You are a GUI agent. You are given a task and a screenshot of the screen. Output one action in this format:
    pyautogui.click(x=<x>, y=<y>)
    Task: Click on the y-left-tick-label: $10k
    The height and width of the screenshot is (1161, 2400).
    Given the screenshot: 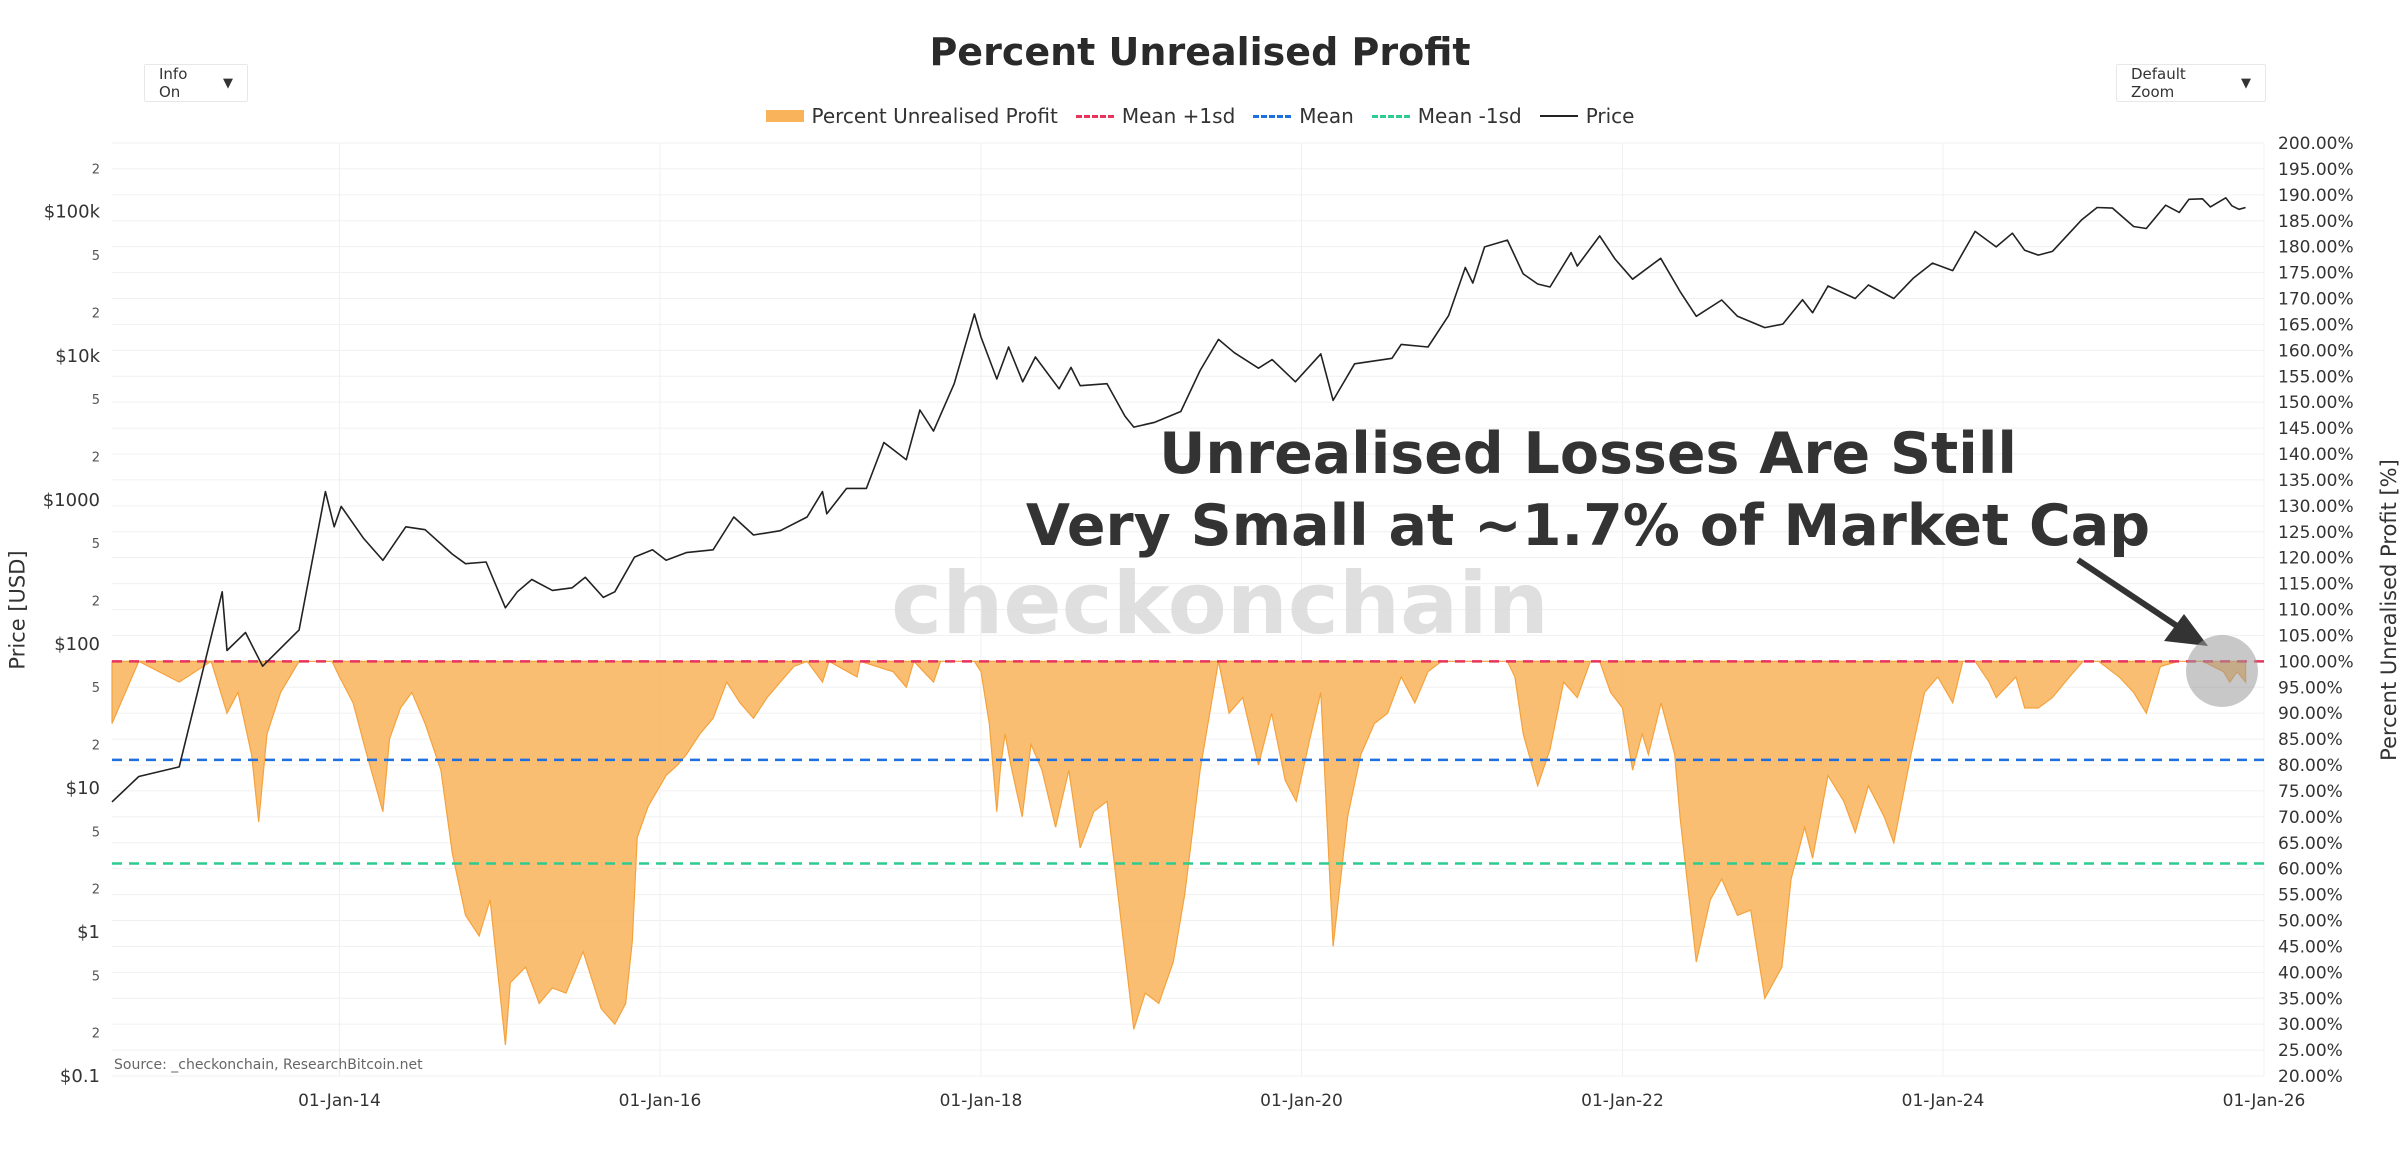 What is the action you would take?
    pyautogui.click(x=77, y=356)
    